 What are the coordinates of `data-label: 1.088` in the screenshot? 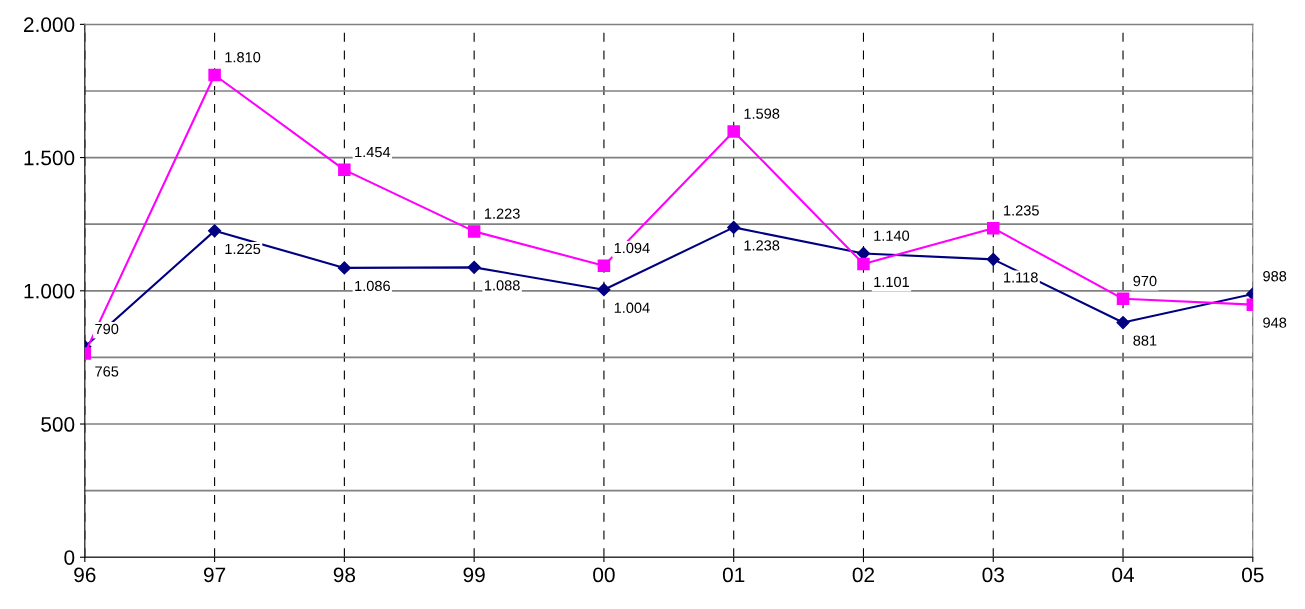 It's located at (502, 285).